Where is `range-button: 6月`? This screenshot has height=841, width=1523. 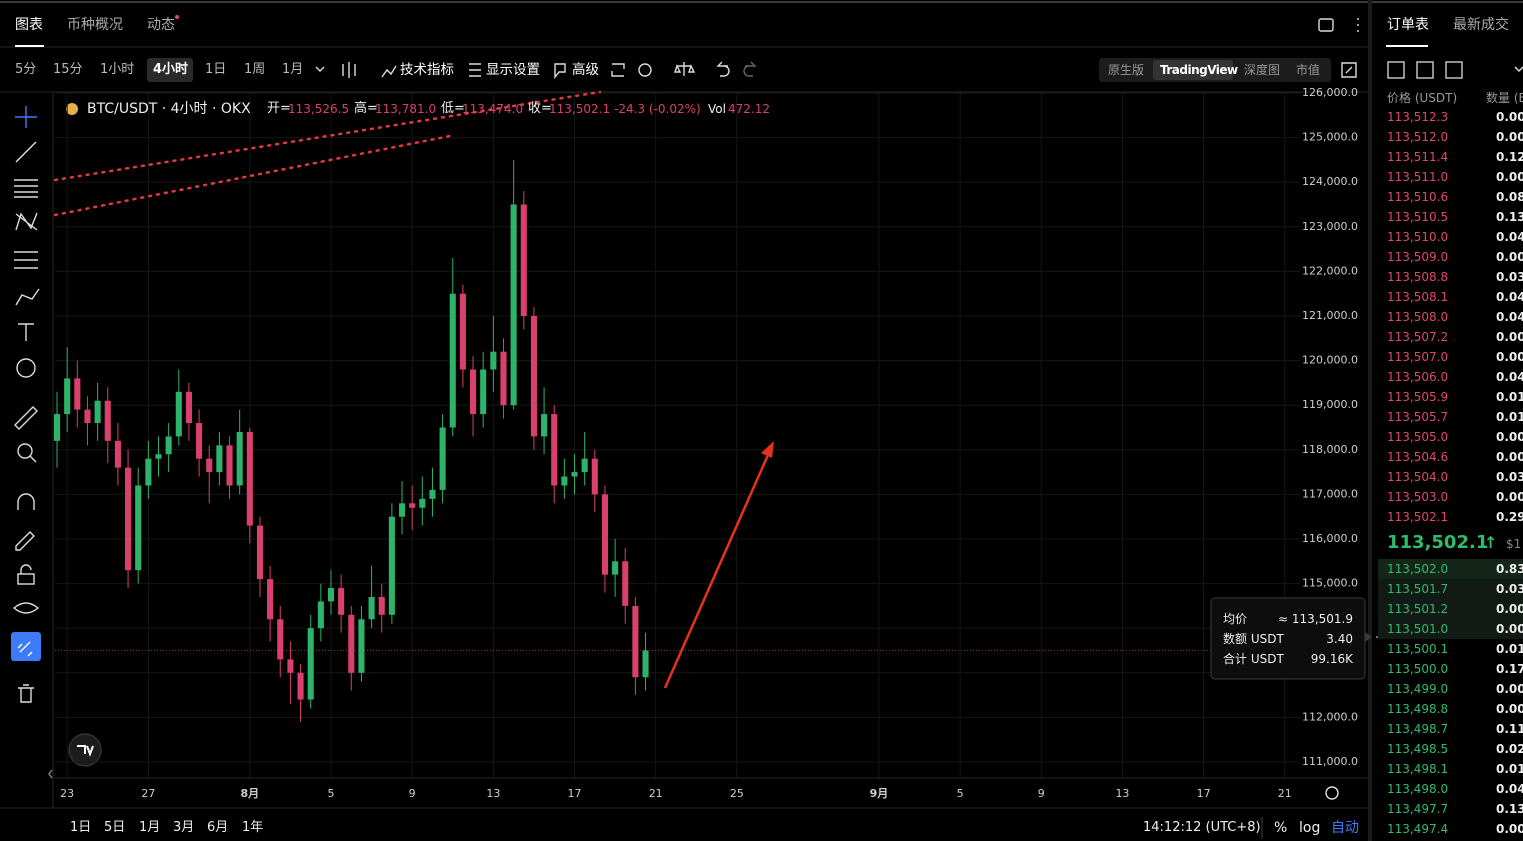
range-button: 6月 is located at coordinates (218, 827).